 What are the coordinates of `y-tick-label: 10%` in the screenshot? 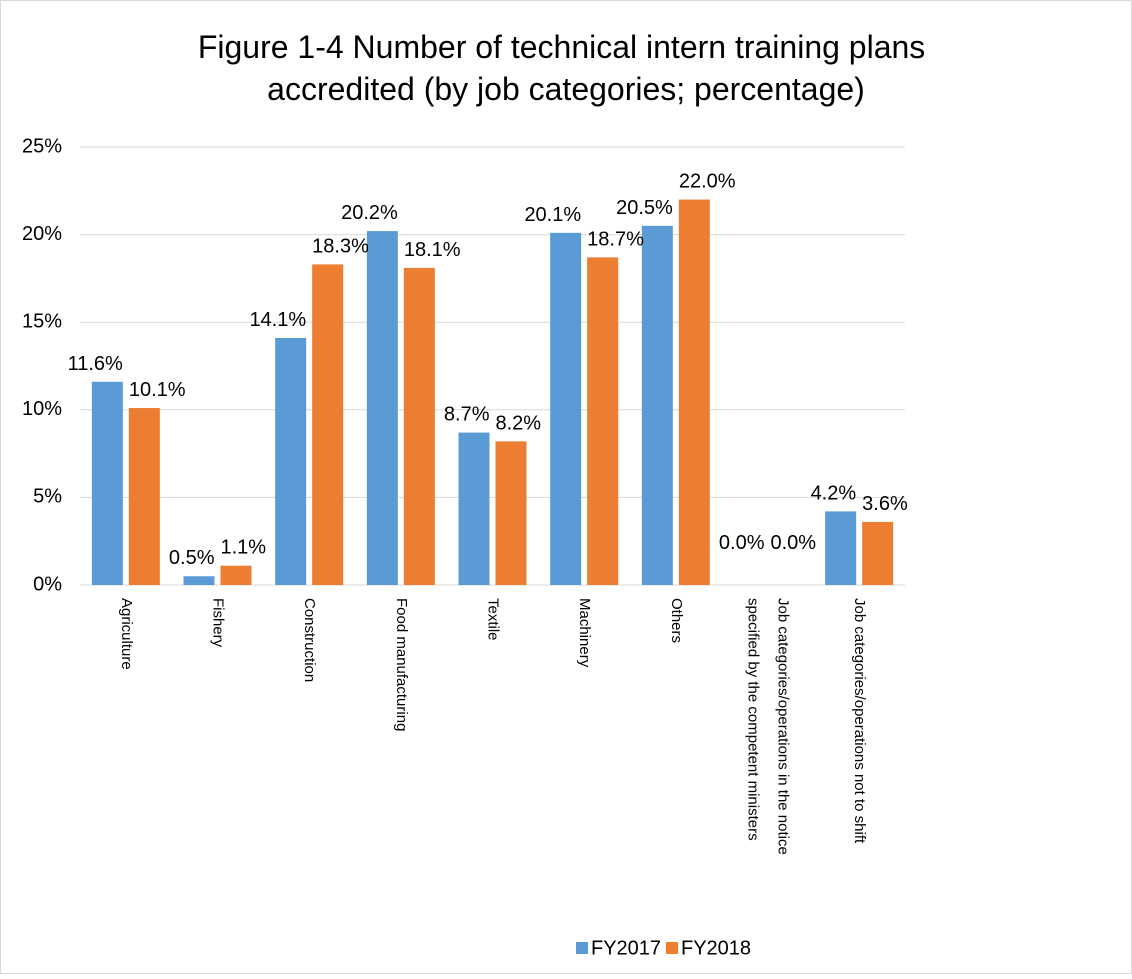 It's located at (42, 409).